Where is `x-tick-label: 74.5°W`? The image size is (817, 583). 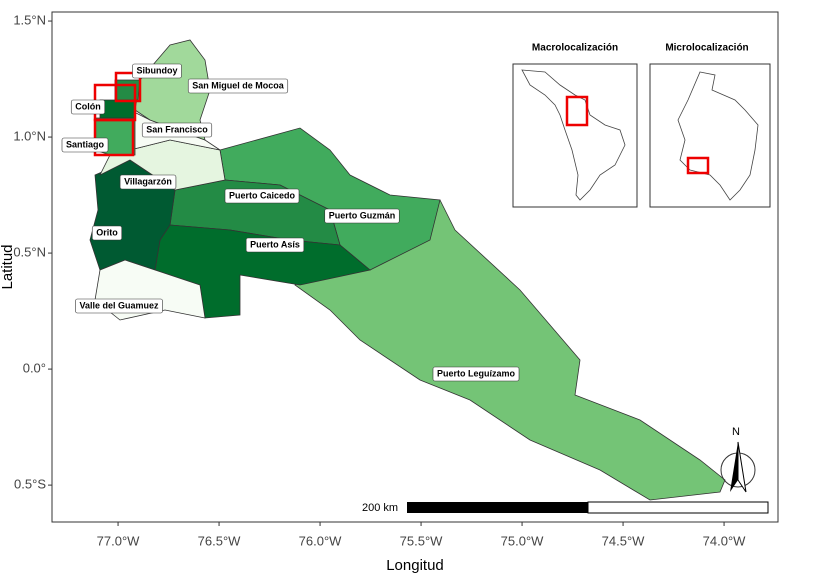 x-tick-label: 74.5°W is located at coordinates (624, 540).